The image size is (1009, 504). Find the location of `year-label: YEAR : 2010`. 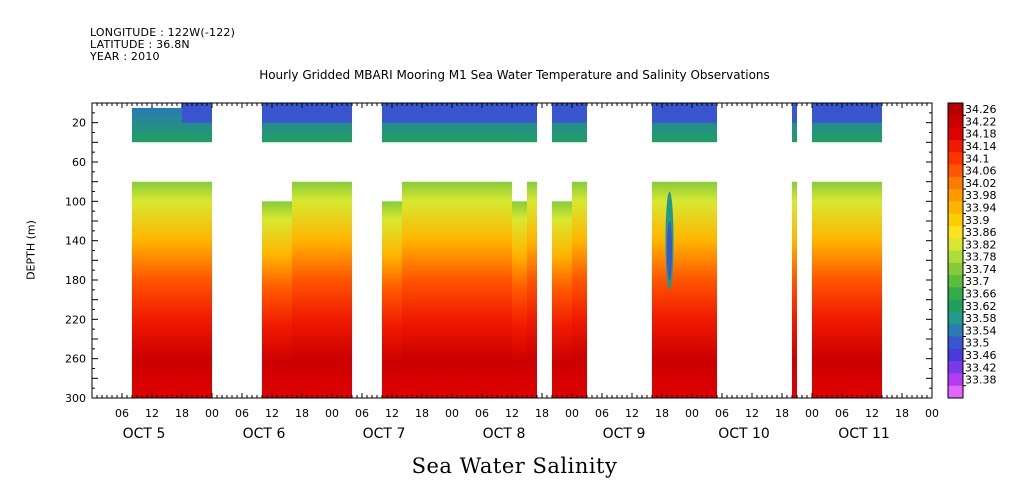

year-label: YEAR : 2010 is located at coordinates (125, 56).